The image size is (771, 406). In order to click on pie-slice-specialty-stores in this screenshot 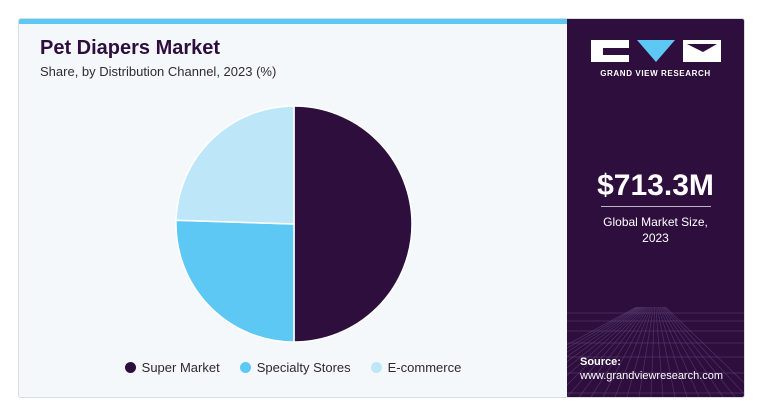, I will do `click(235, 281)`.